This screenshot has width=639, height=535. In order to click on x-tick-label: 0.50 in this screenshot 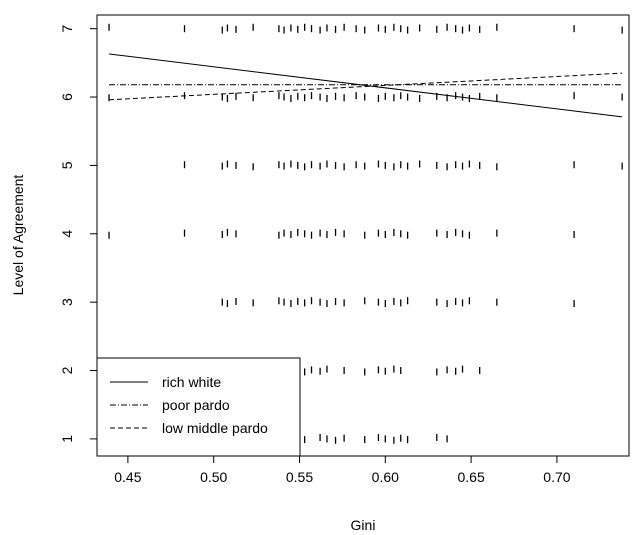, I will do `click(213, 477)`.